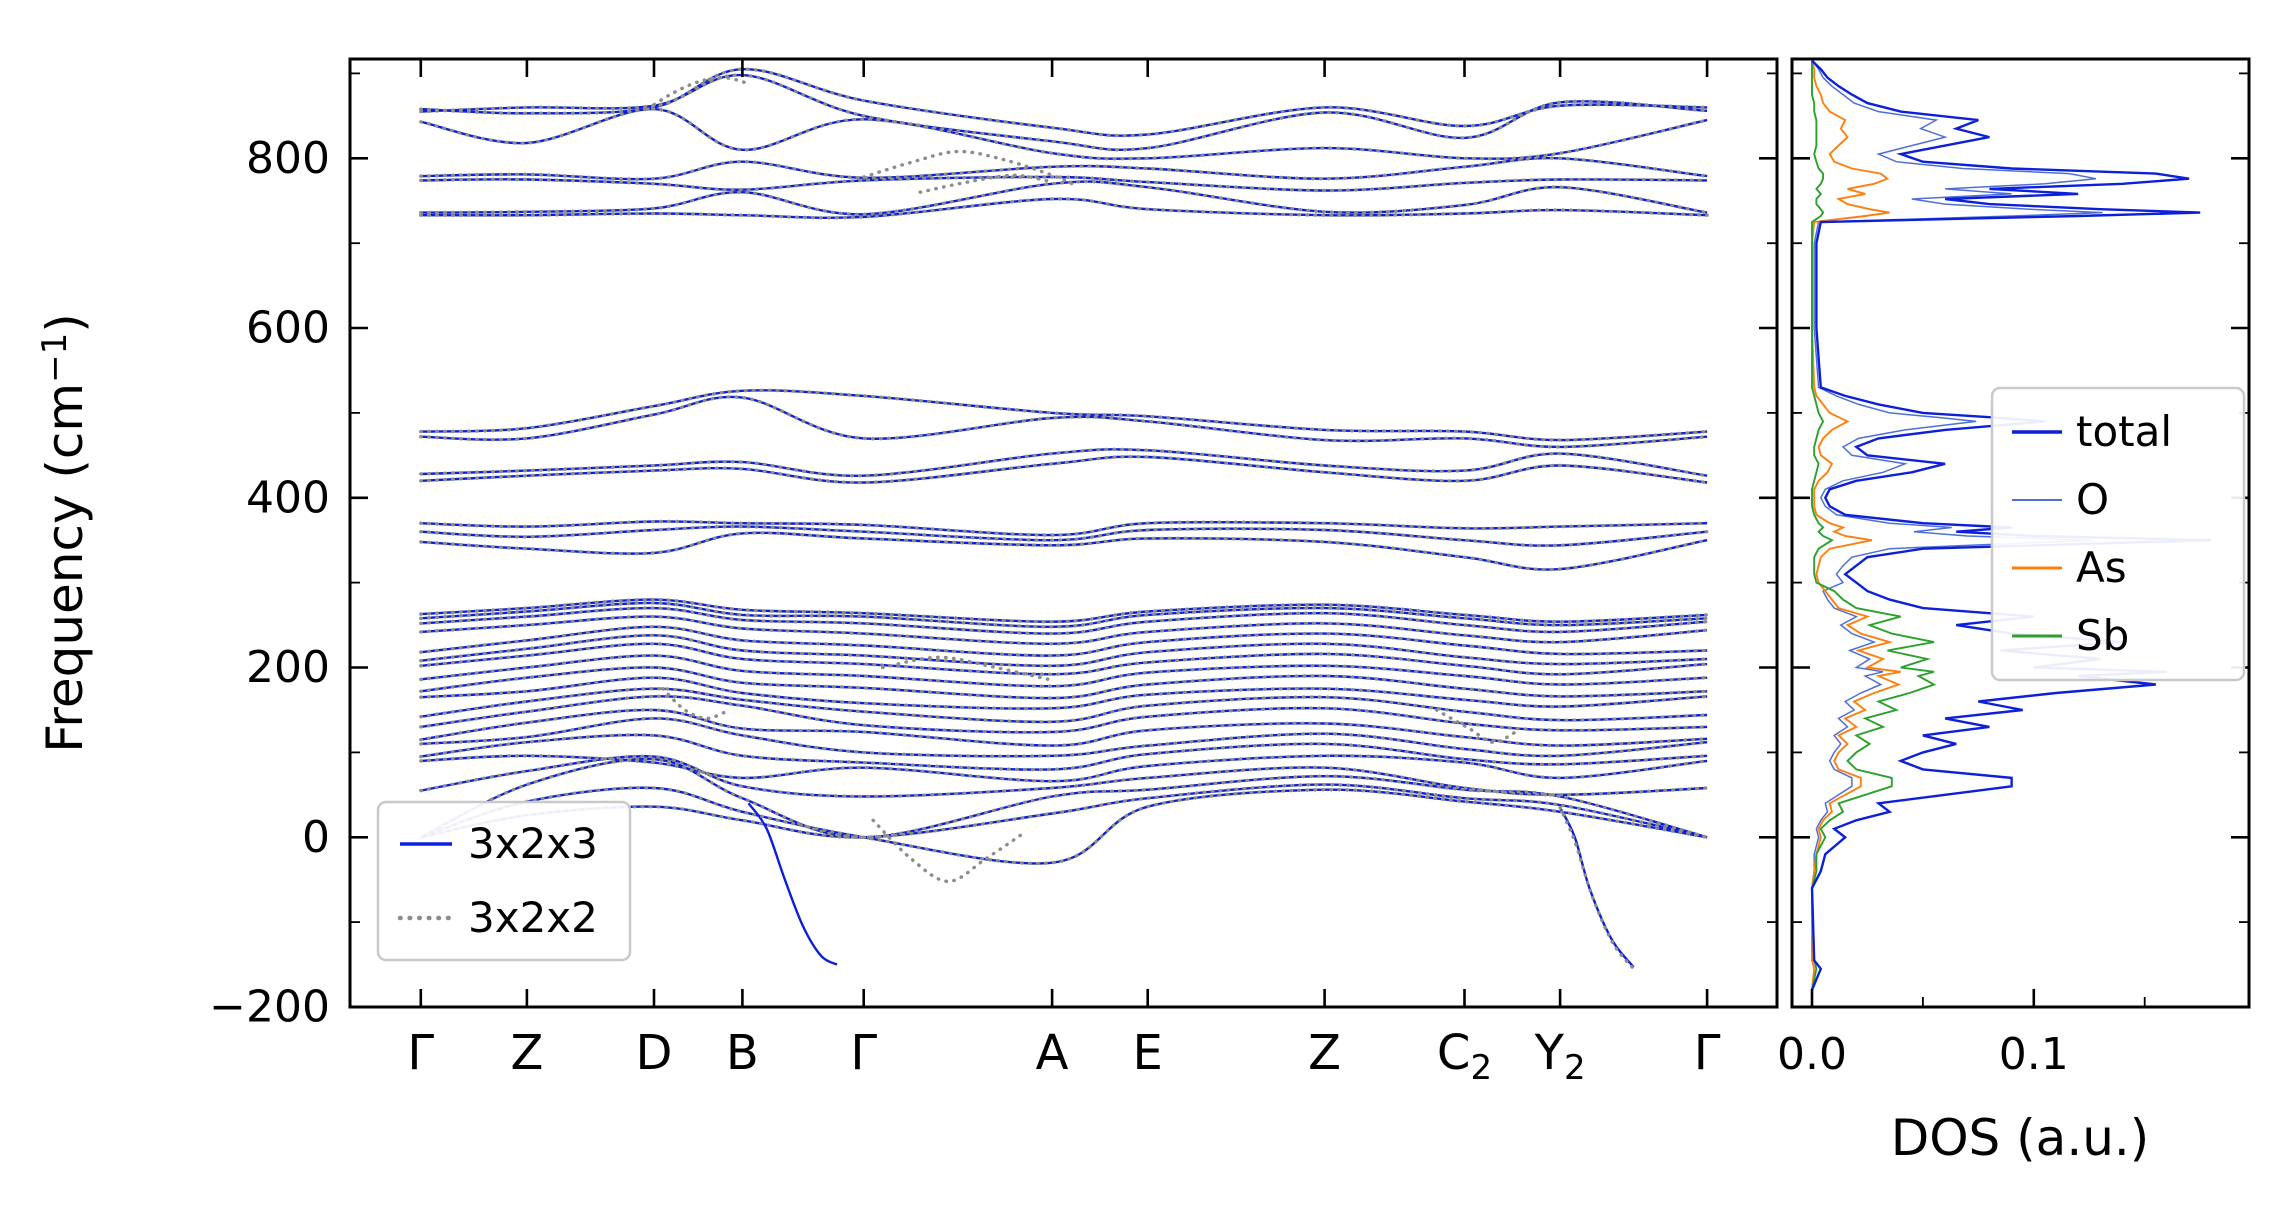  Describe the element at coordinates (2092, 499) in the screenshot. I see `legend-label-O: O` at that location.